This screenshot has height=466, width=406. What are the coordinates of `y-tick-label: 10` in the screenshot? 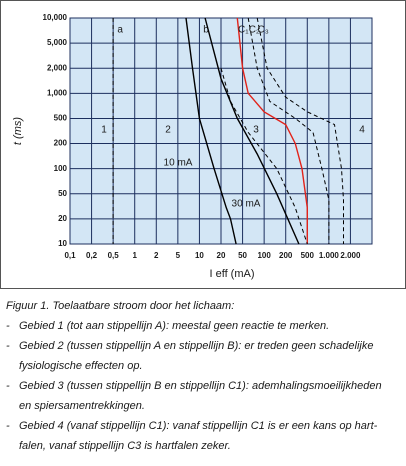 It's located at (62, 243).